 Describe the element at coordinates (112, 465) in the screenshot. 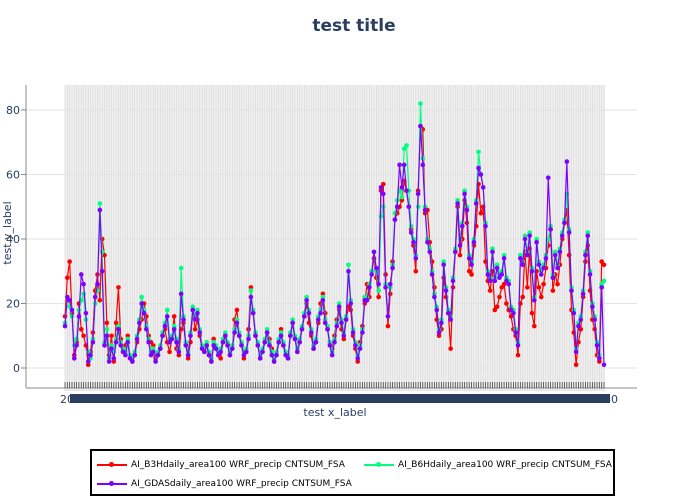

I see `legend-swatch-b3h` at that location.